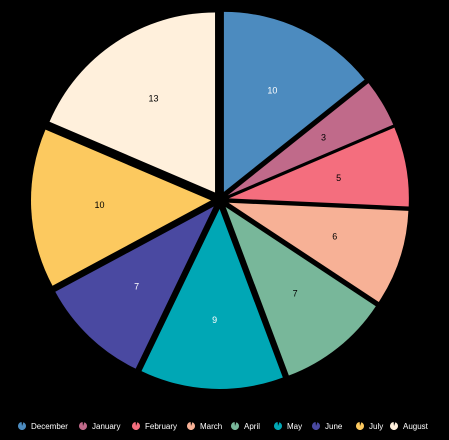 Image resolution: width=449 pixels, height=440 pixels. What do you see at coordinates (295, 294) in the screenshot?
I see `slice-value-label-april: 7` at bounding box center [295, 294].